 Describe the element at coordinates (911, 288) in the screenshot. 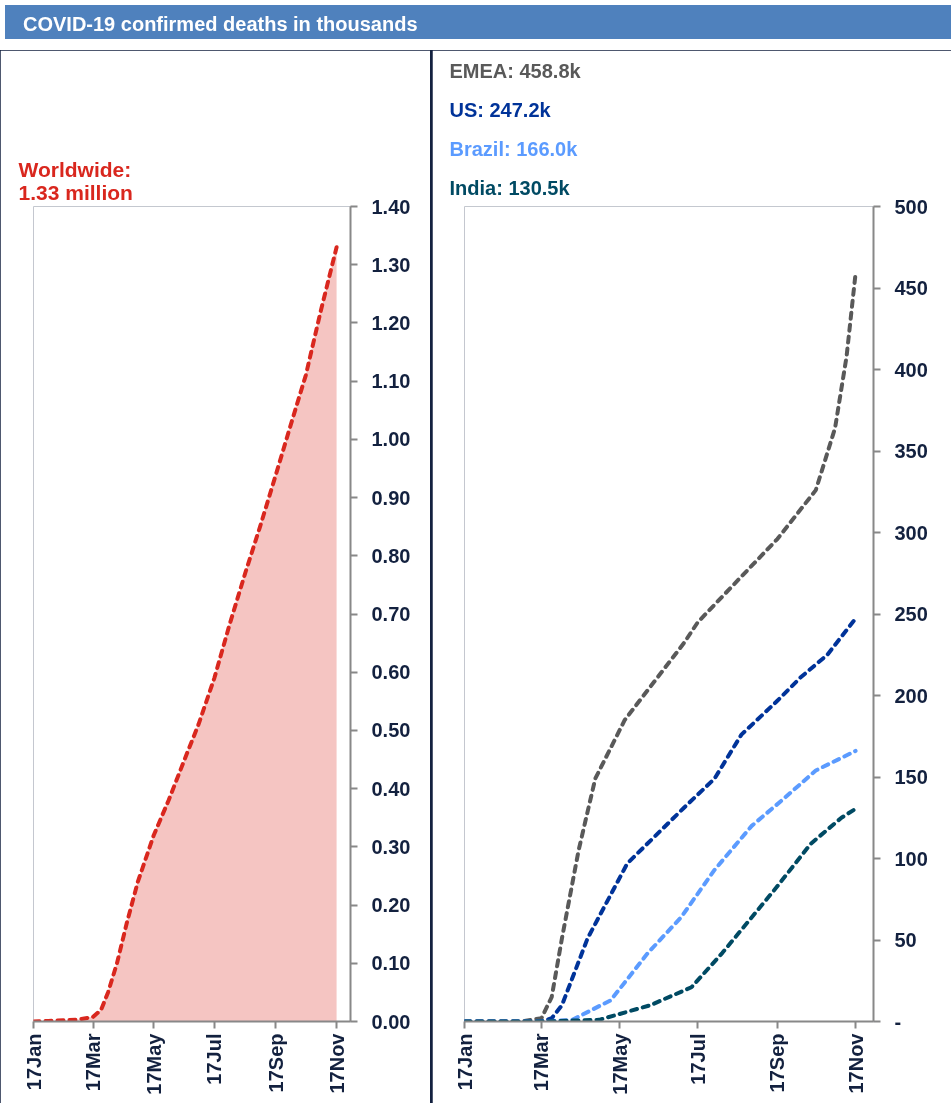

I see `y-tick-label: 450` at that location.